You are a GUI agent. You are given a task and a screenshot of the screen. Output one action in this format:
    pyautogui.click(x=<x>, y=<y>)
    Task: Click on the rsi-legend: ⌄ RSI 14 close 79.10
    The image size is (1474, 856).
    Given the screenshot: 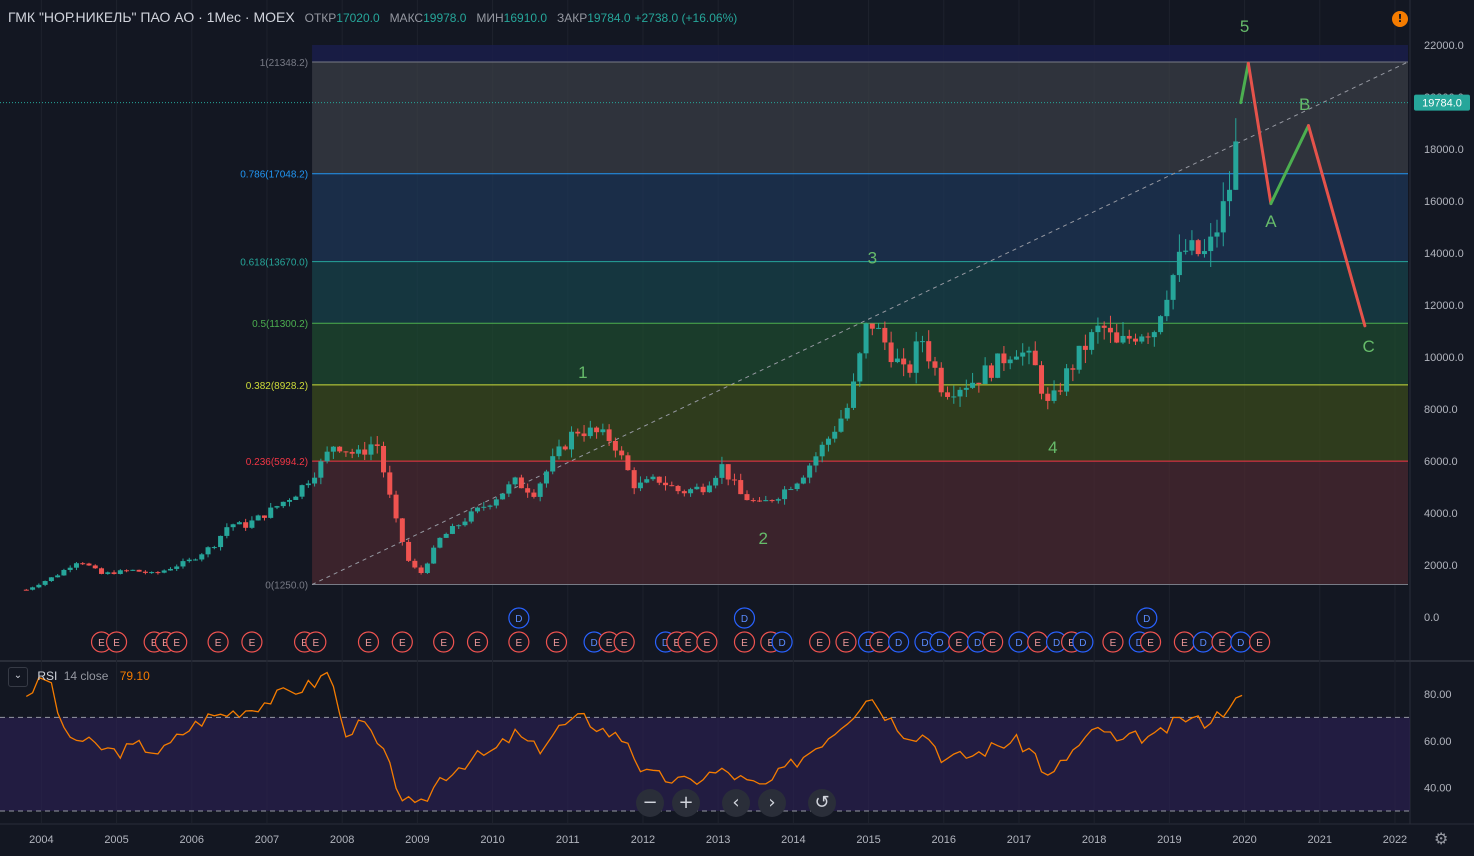 What is the action you would take?
    pyautogui.click(x=79, y=677)
    